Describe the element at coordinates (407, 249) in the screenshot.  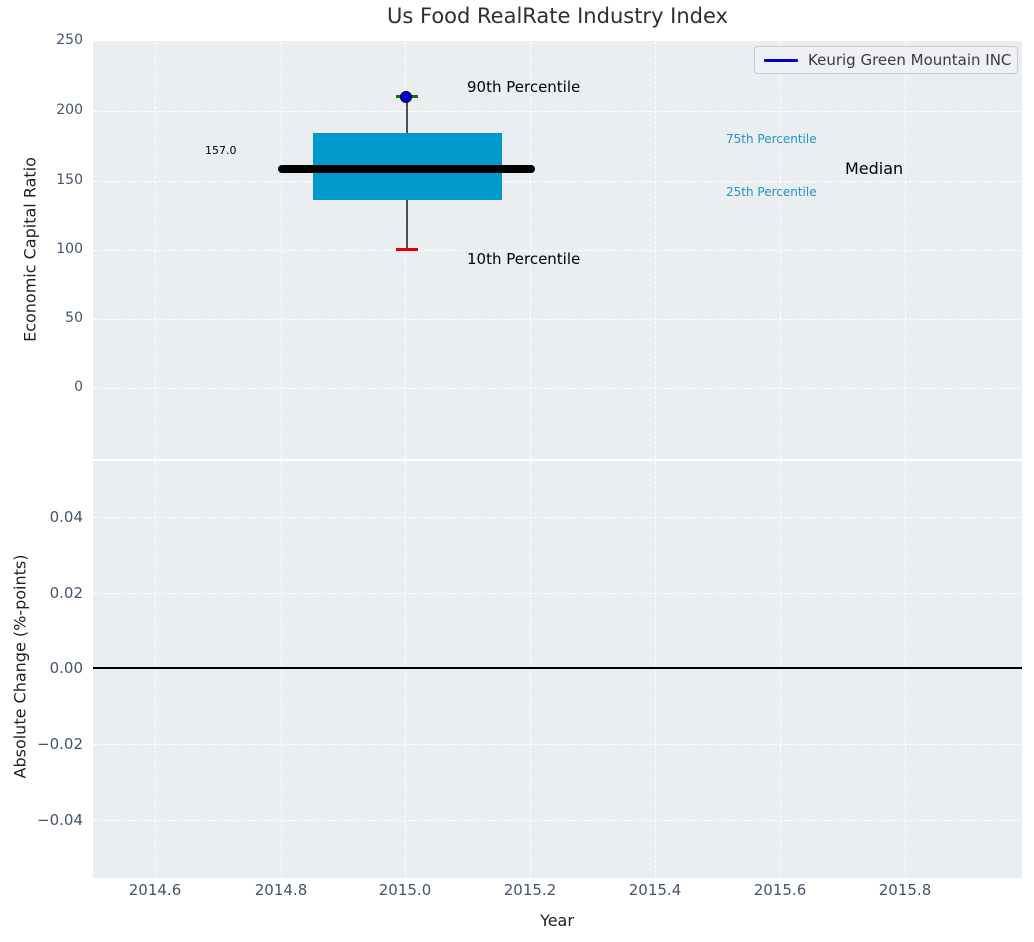
I see `boxplot-p10-cap` at that location.